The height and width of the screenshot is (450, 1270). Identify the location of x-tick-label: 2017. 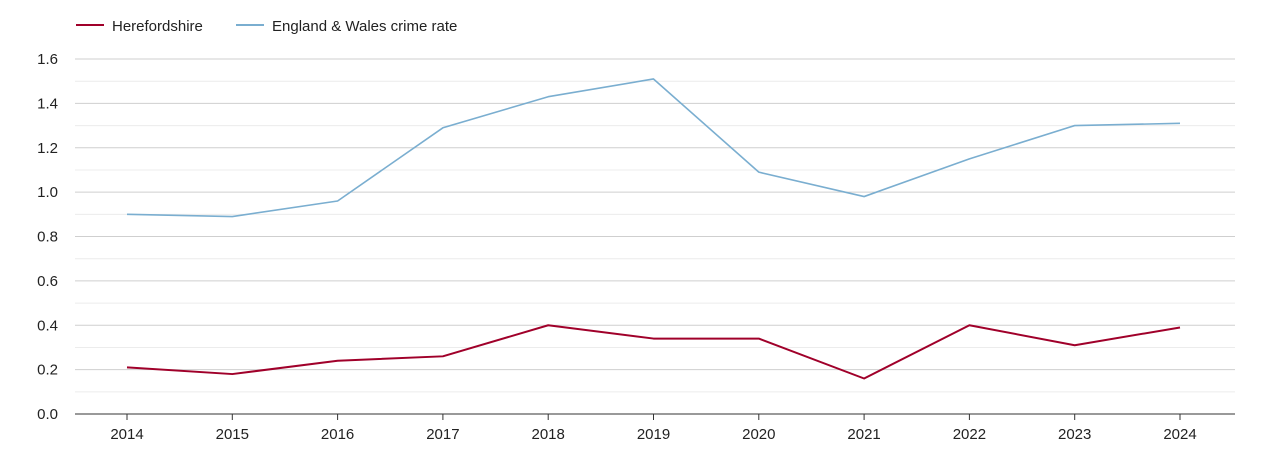
(442, 434).